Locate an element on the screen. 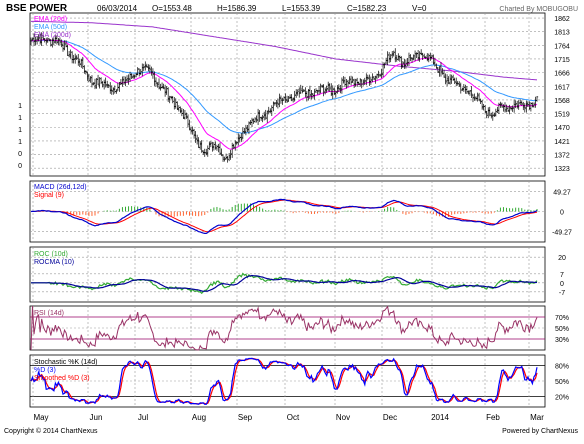 The width and height of the screenshot is (584, 444). header-close: C=1582.23 is located at coordinates (367, 8).